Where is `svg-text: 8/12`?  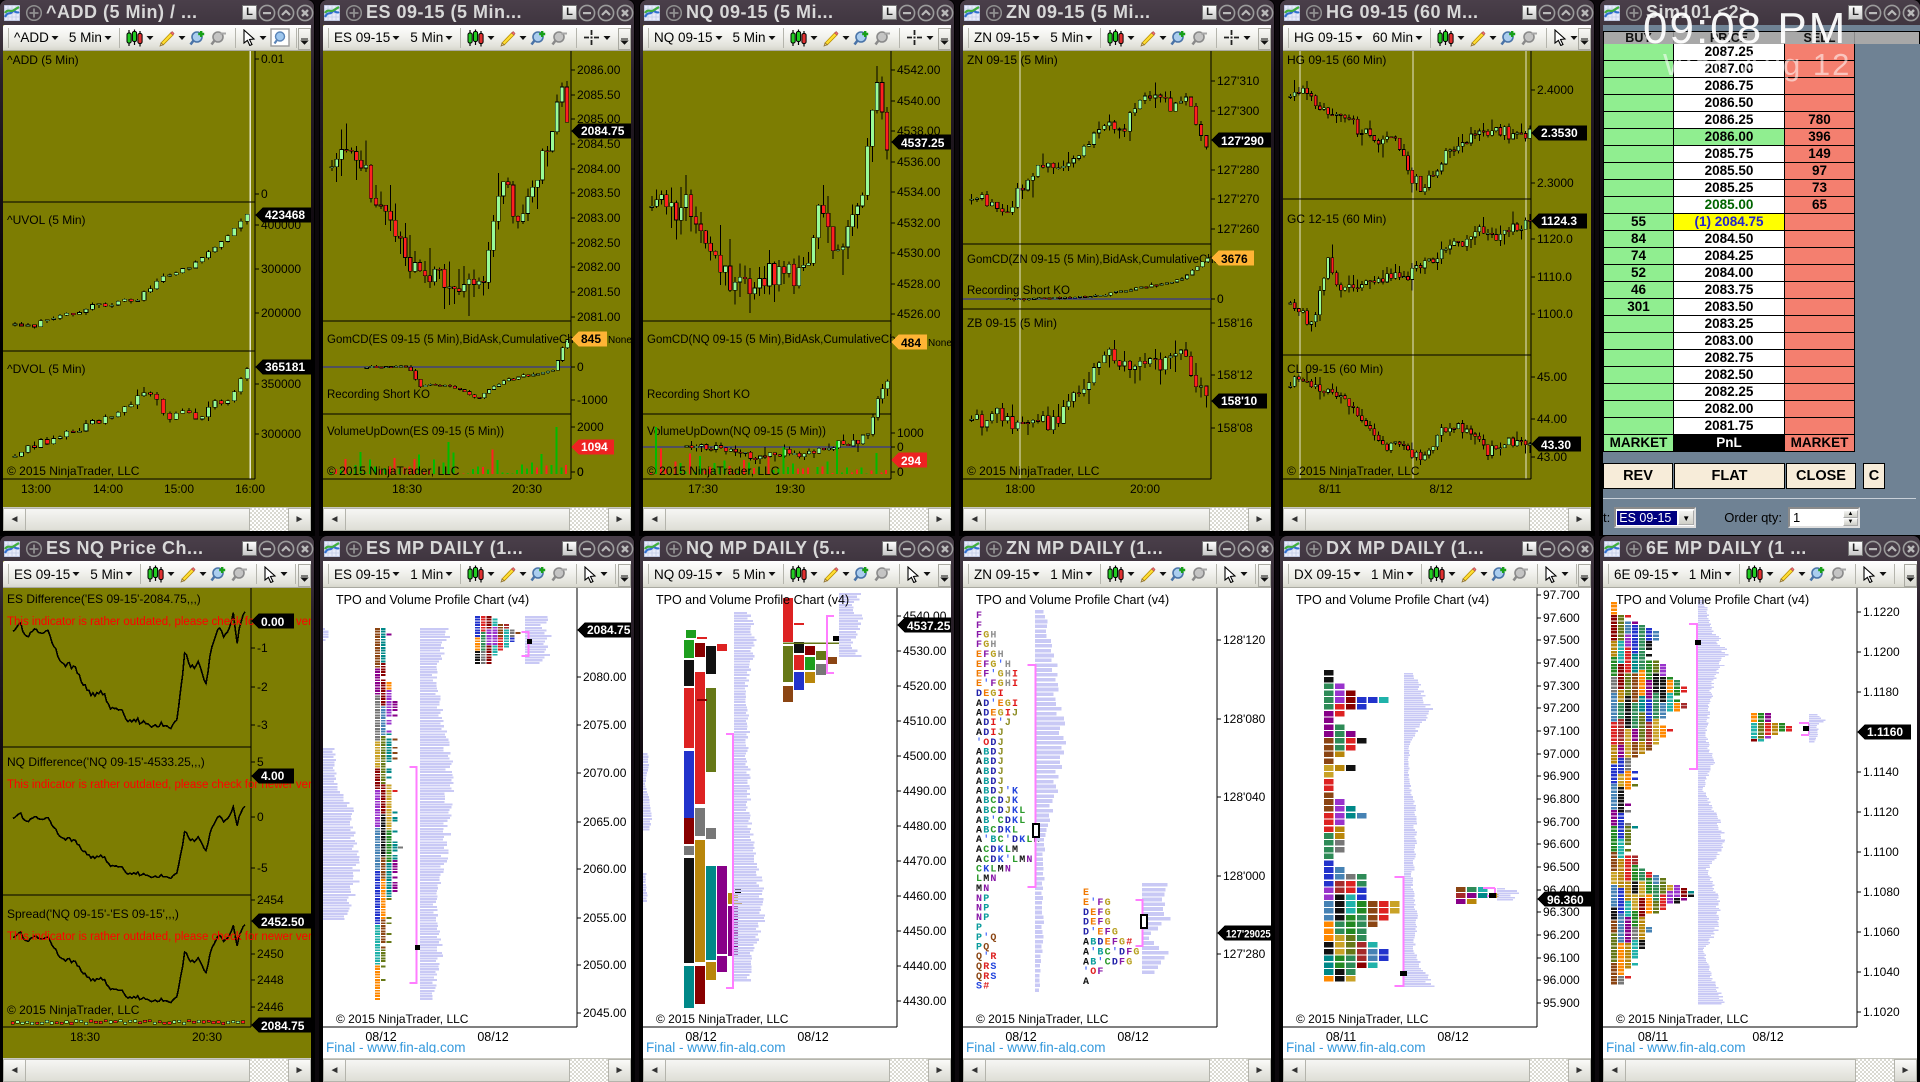
svg-text: 8/12 is located at coordinates (1441, 489).